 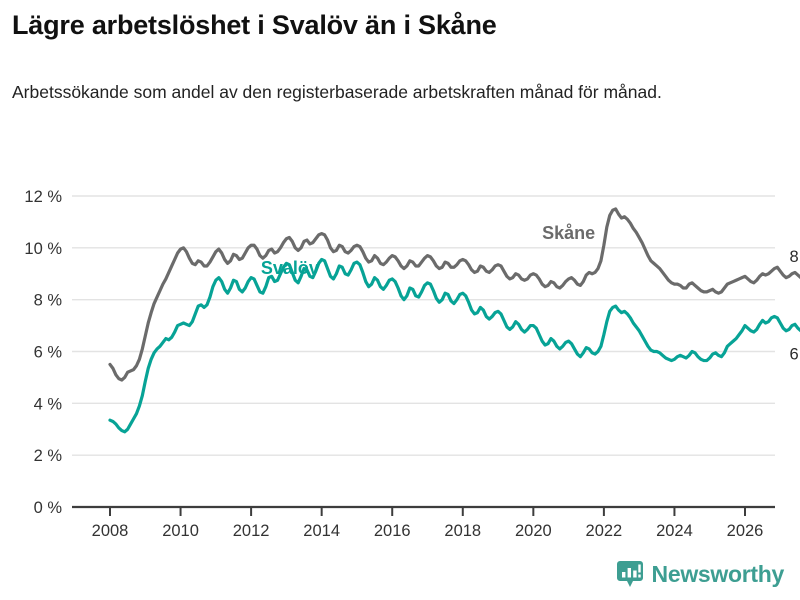 I want to click on y-tick-label: 12 %, so click(x=43, y=197).